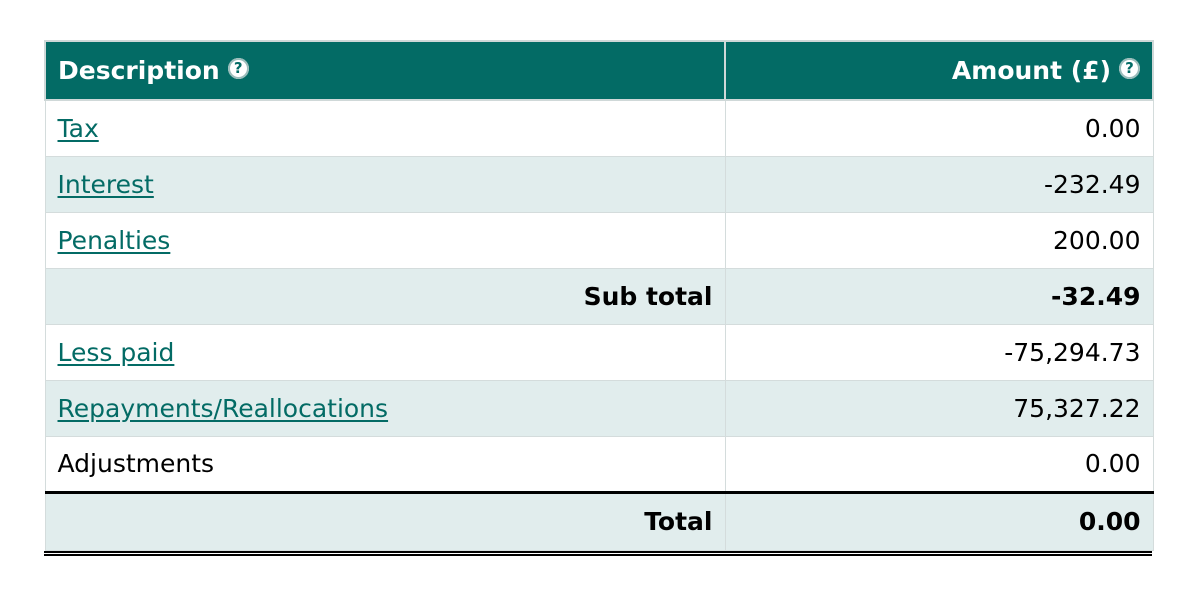  What do you see at coordinates (385, 352) in the screenshot?
I see `row-description: Less paid` at bounding box center [385, 352].